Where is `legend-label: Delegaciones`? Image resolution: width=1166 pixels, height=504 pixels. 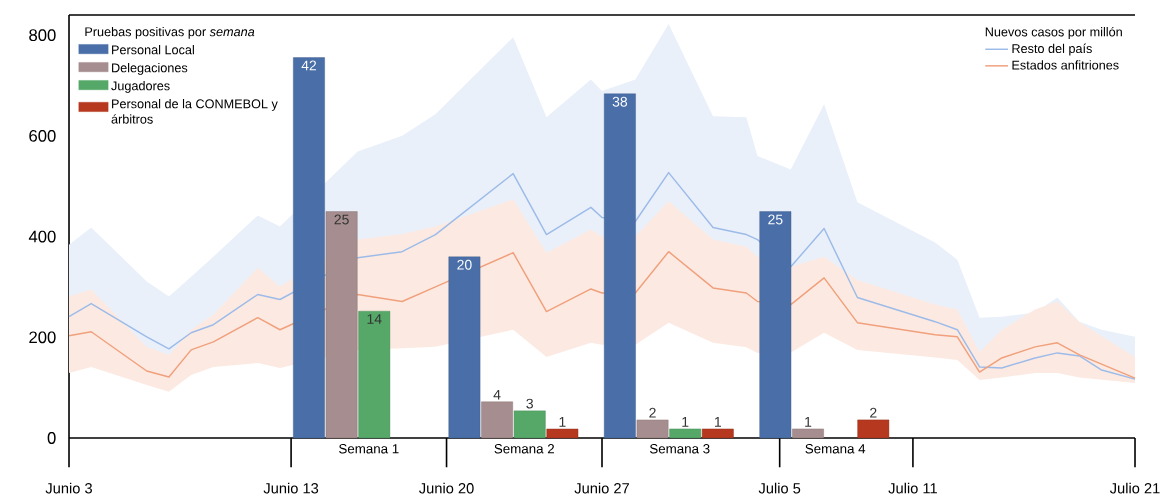
legend-label: Delegaciones is located at coordinates (150, 69).